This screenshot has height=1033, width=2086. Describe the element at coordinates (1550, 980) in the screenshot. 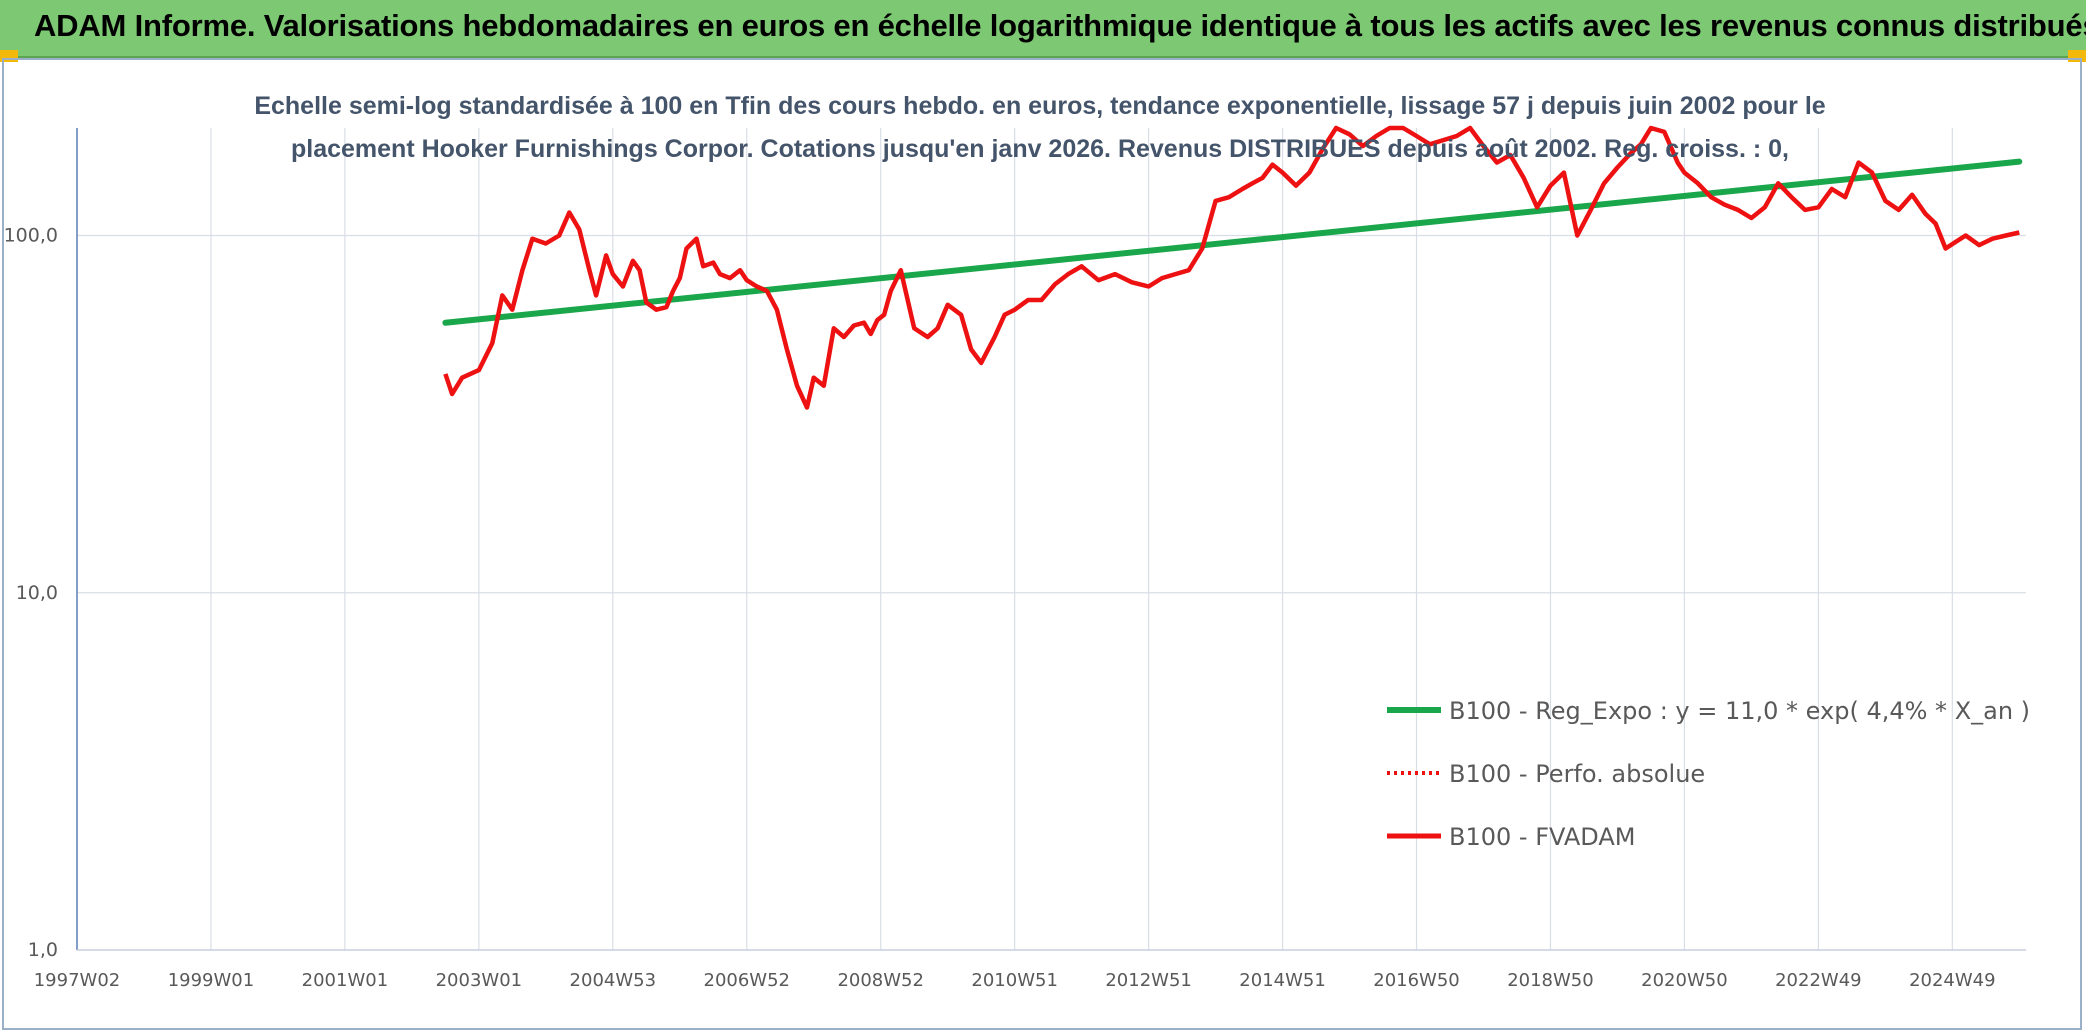

I see `x-tick-label: 2018W50` at that location.